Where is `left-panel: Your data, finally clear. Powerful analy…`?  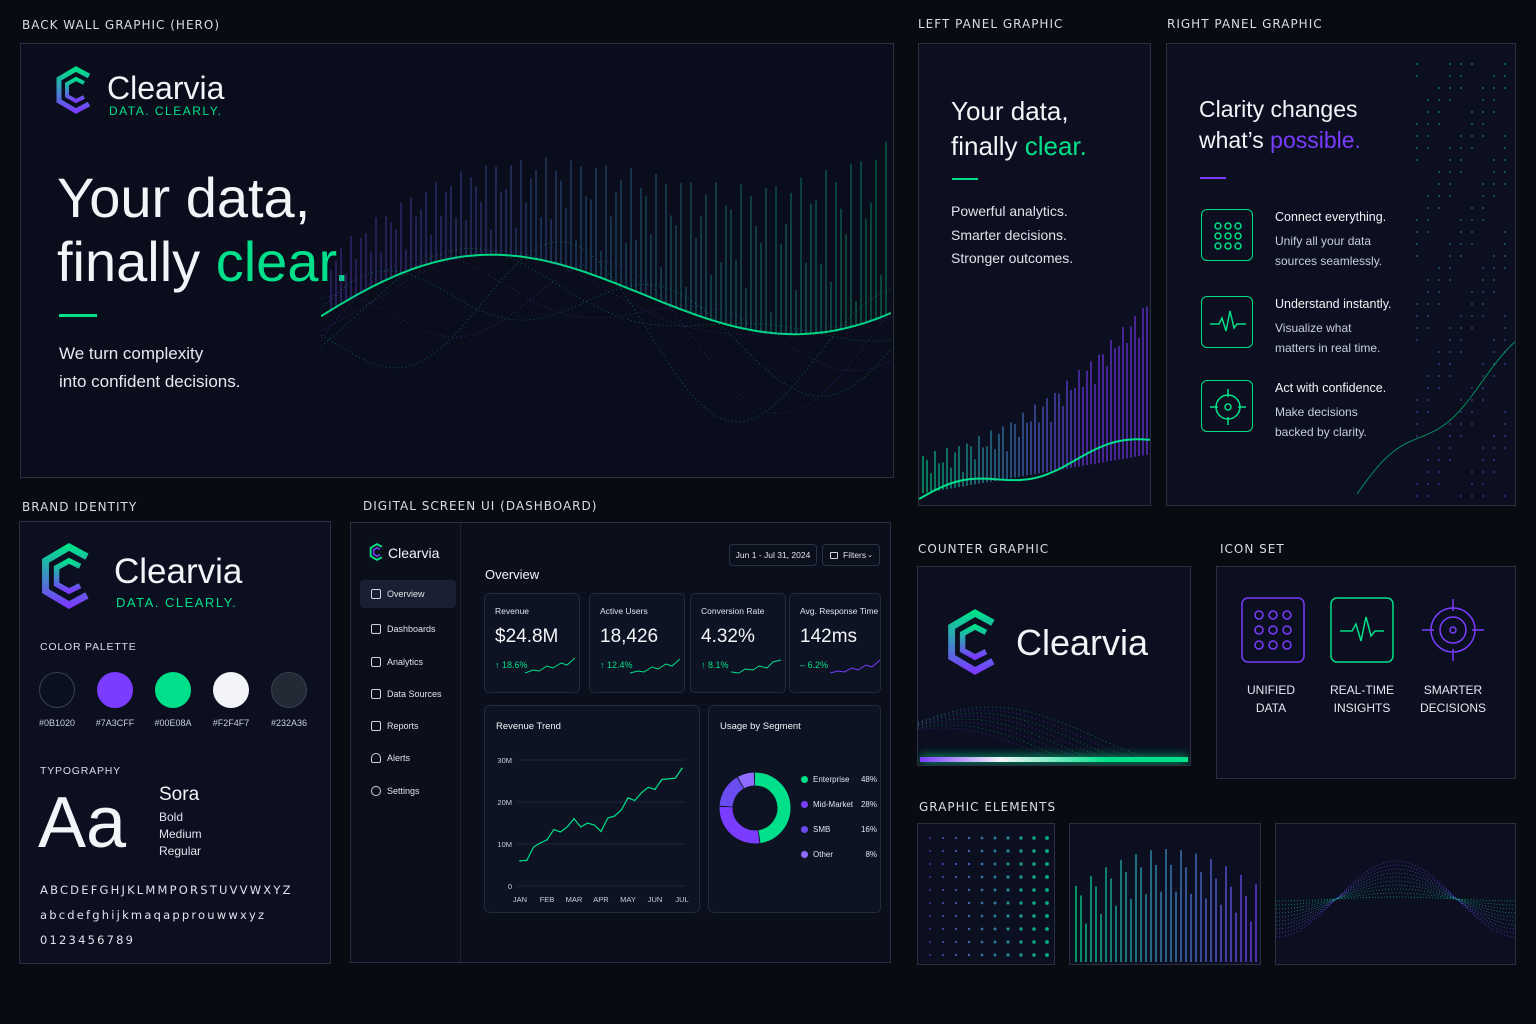
left-panel: Your data, finally clear. Powerful analy… is located at coordinates (1034, 274).